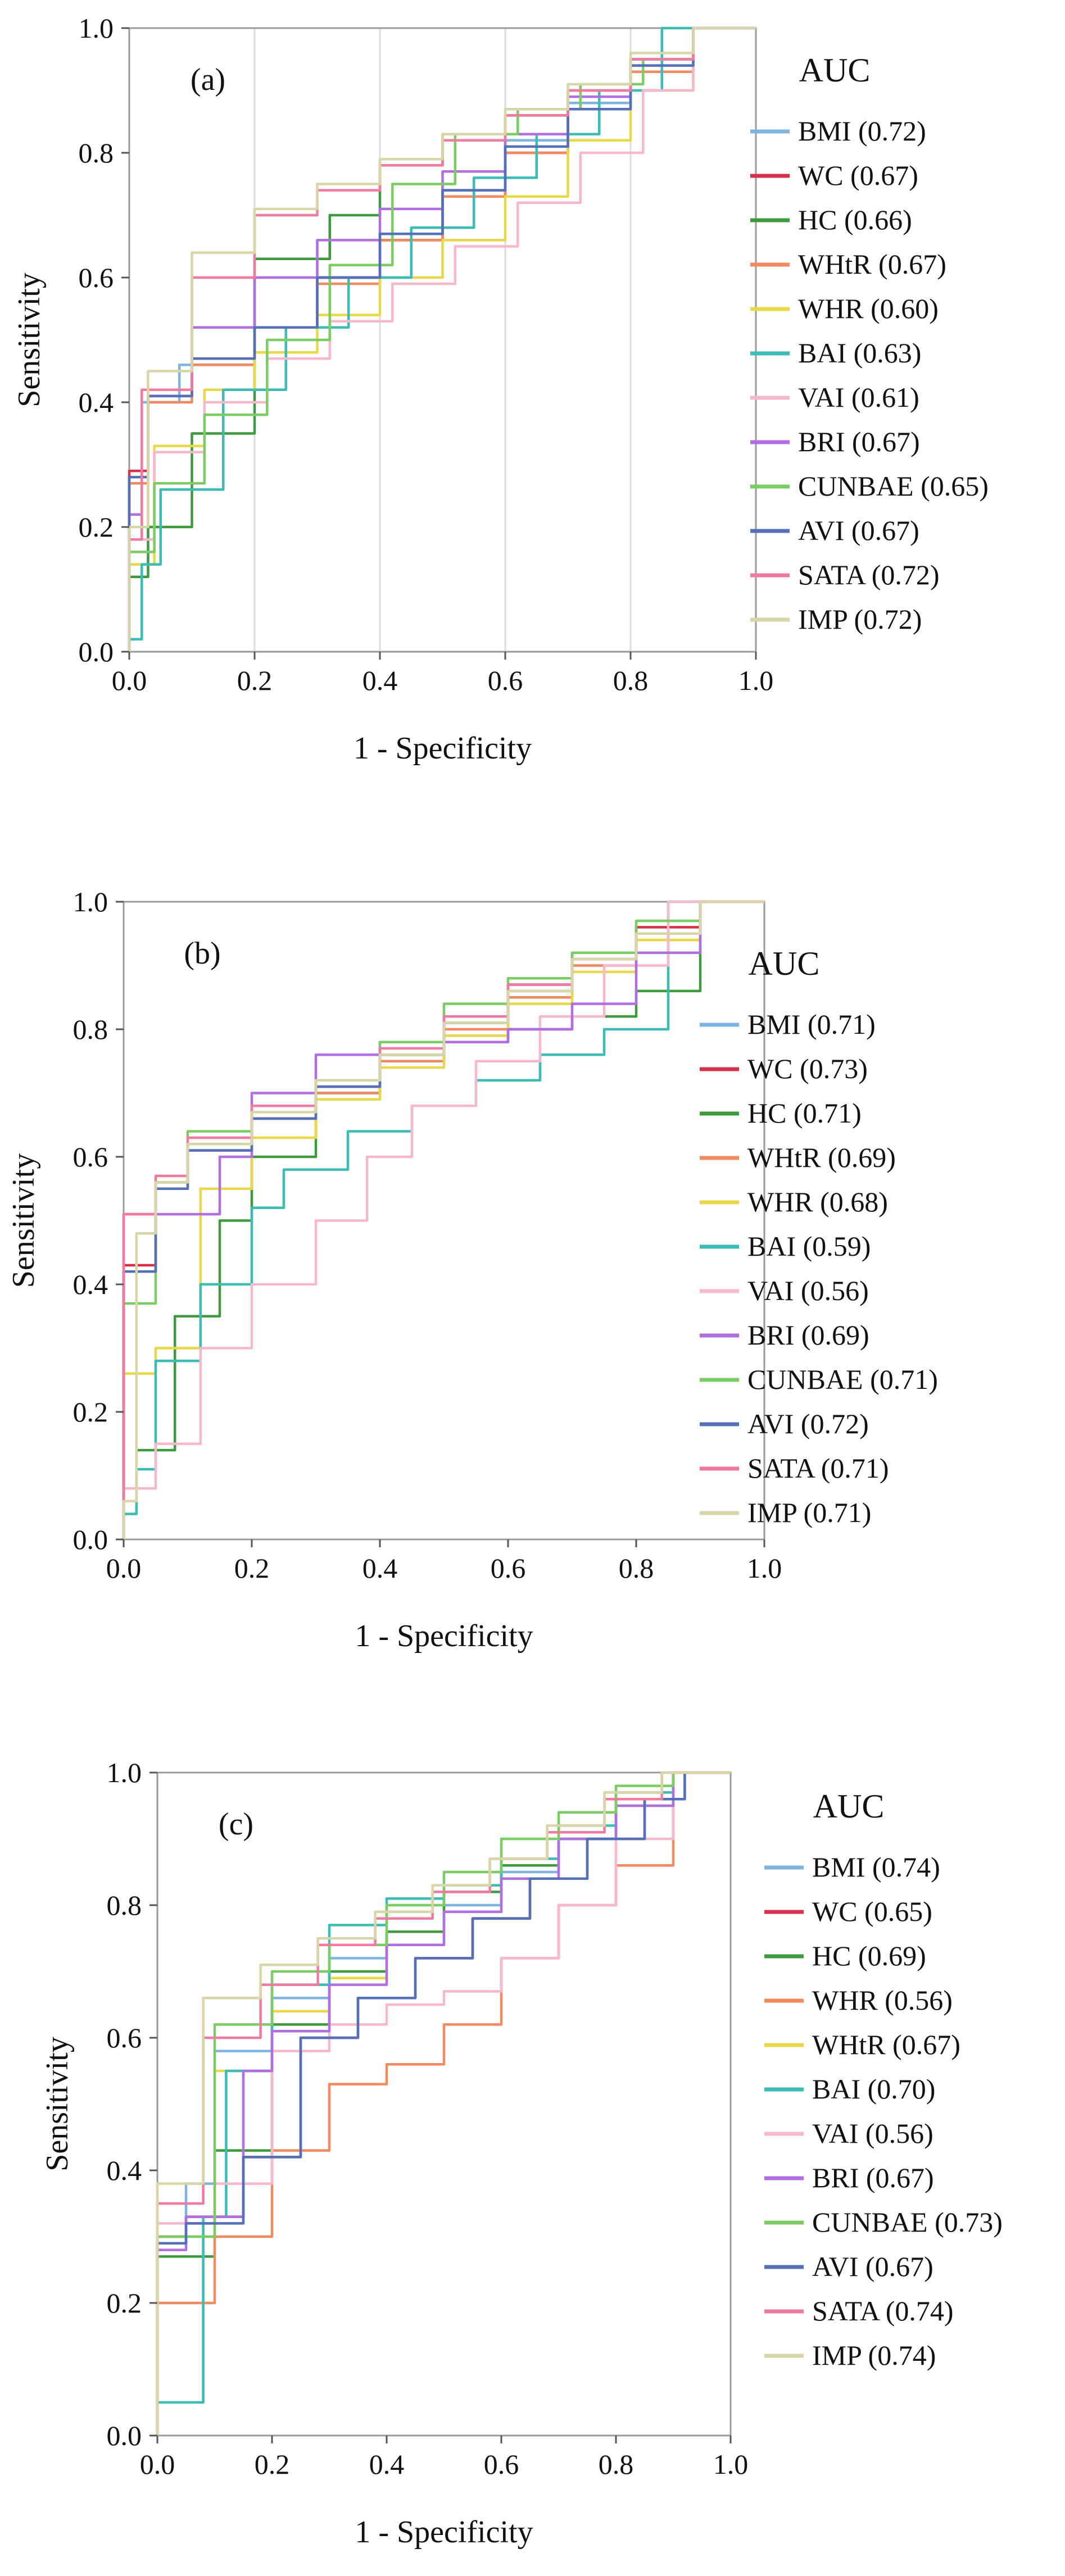 This screenshot has width=1065, height=2576. I want to click on legend-entry: BMI (0.74), so click(876, 1867).